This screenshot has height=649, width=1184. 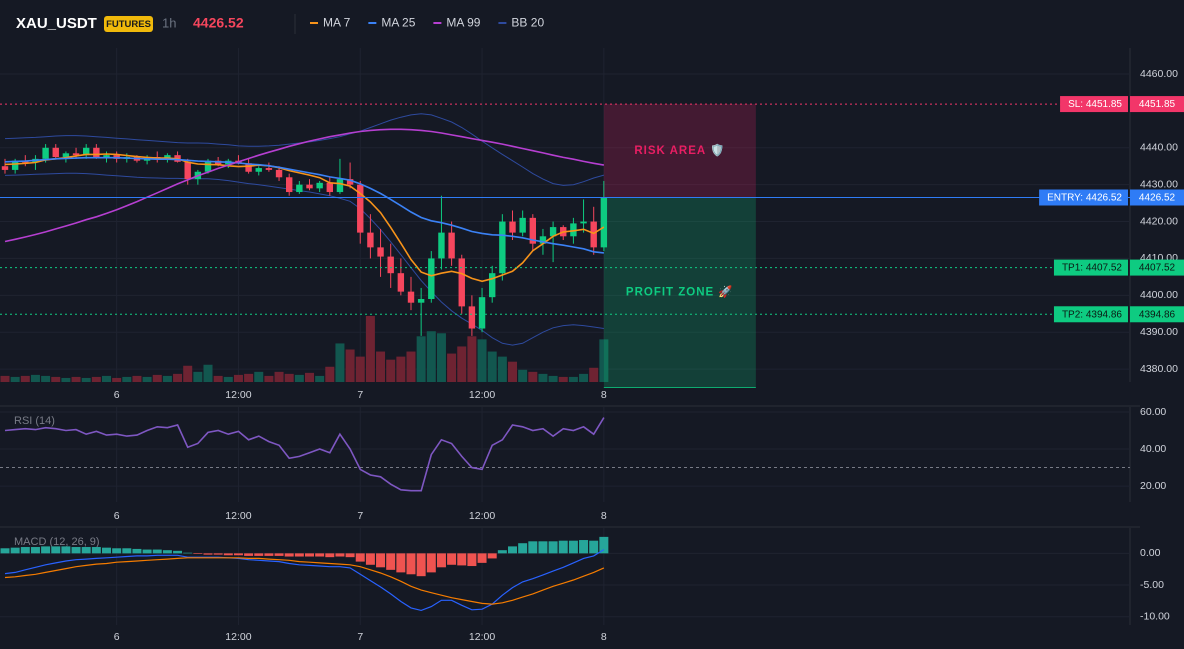 What do you see at coordinates (1159, 184) in the screenshot?
I see `y-tick-label: 4430.00` at bounding box center [1159, 184].